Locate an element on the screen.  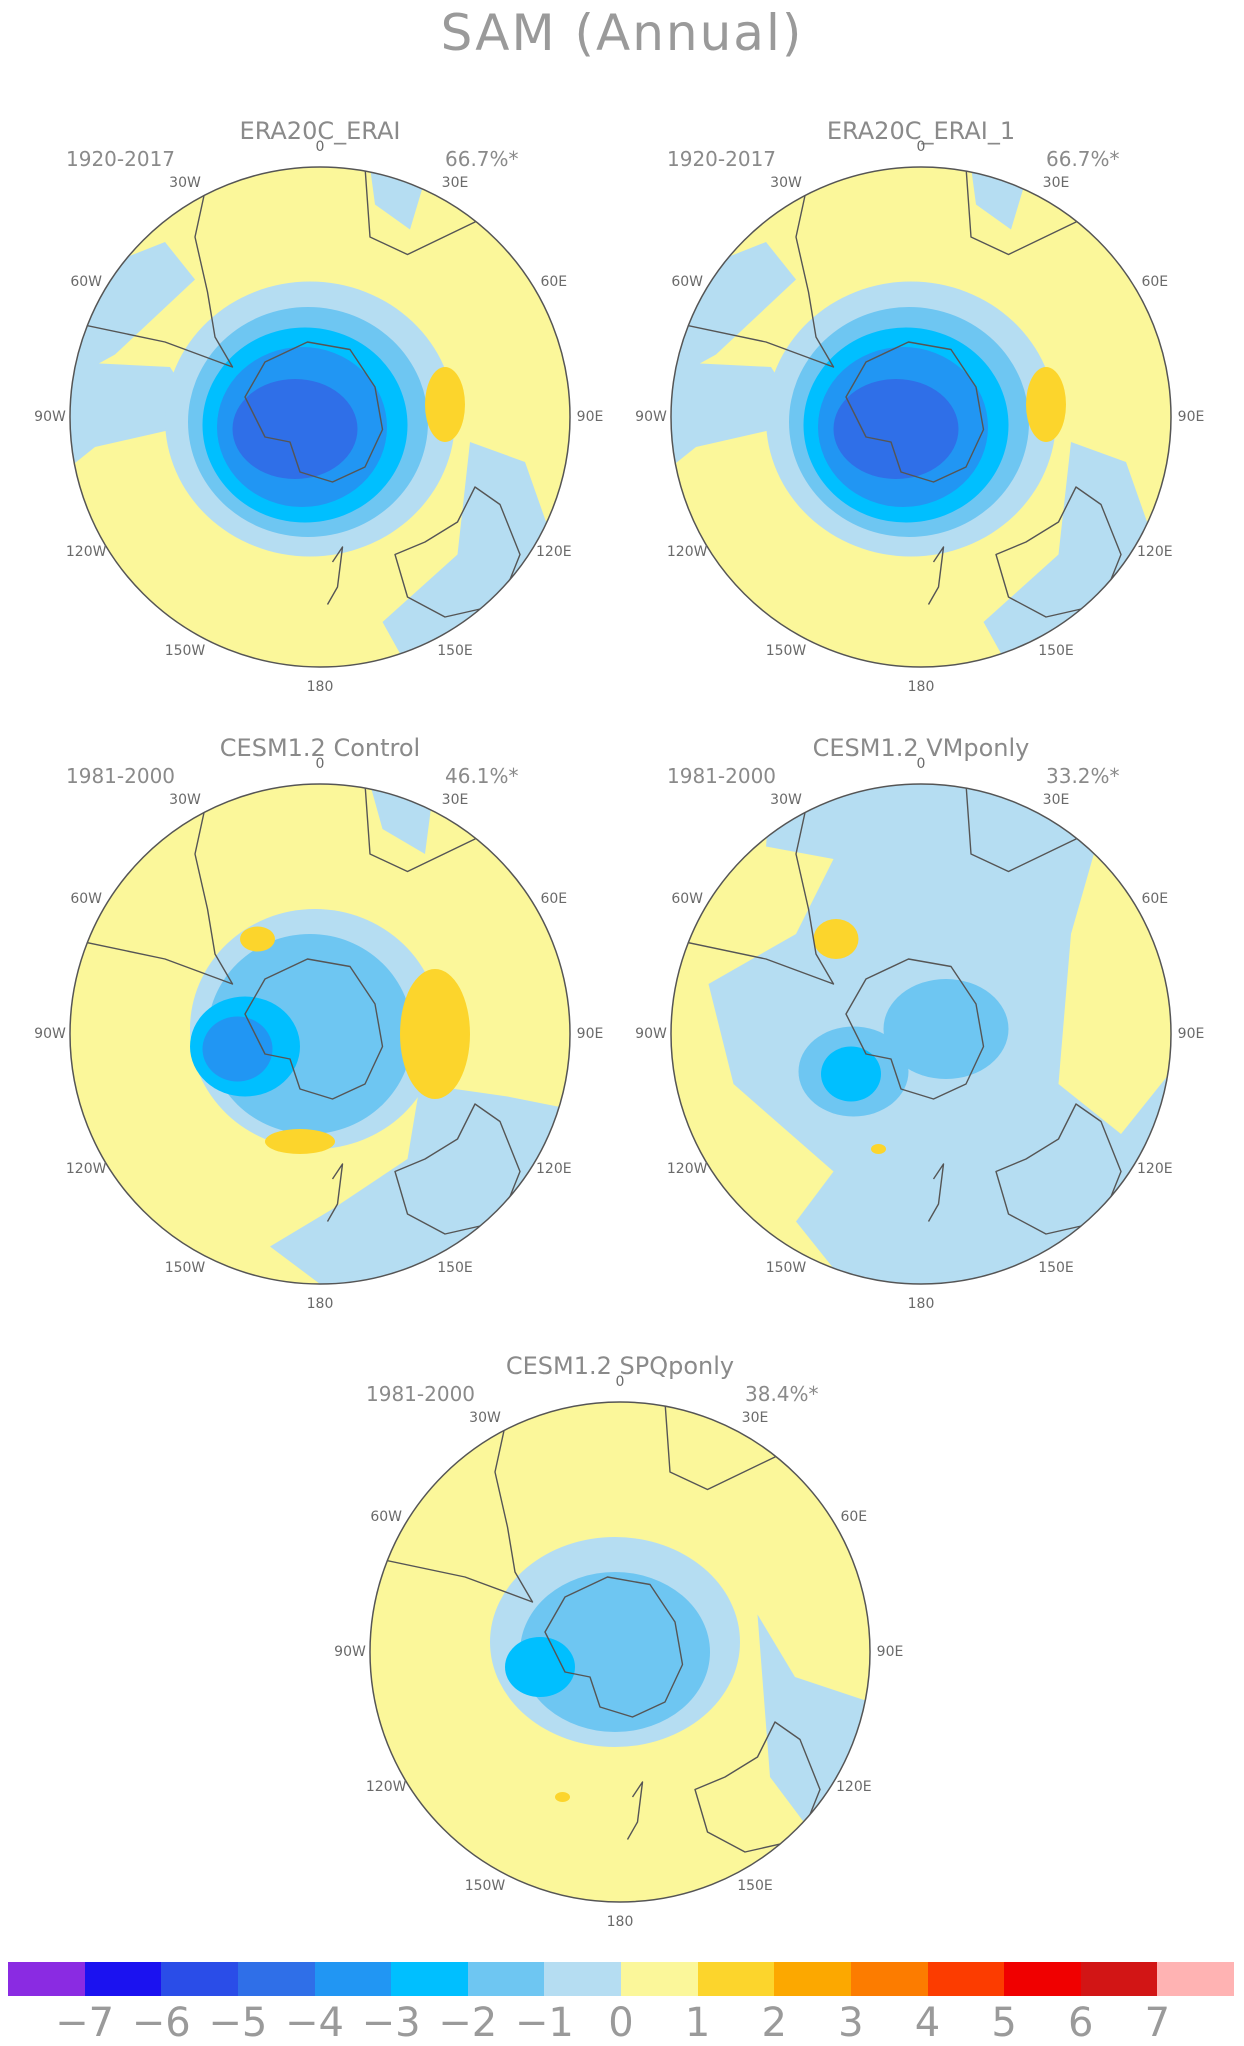
colorbar-tick-label: 7 is located at coordinates (1157, 2023).